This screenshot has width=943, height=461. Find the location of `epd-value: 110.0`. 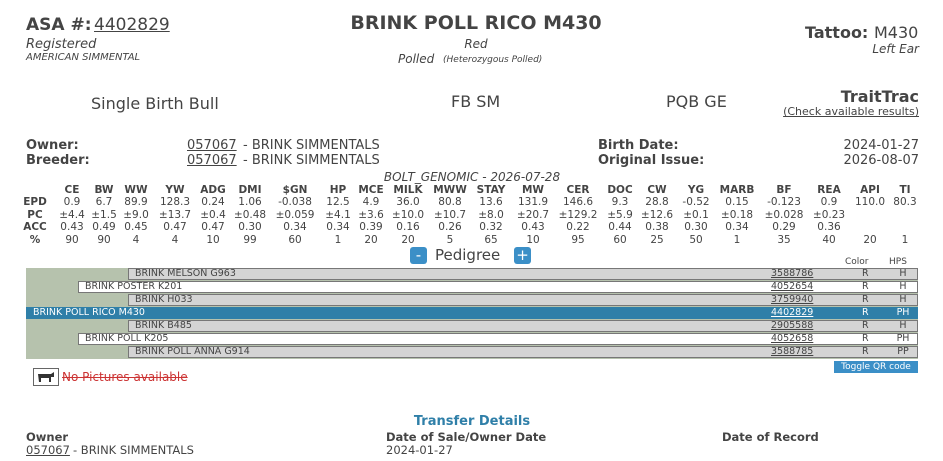

epd-value: 110.0 is located at coordinates (870, 202).